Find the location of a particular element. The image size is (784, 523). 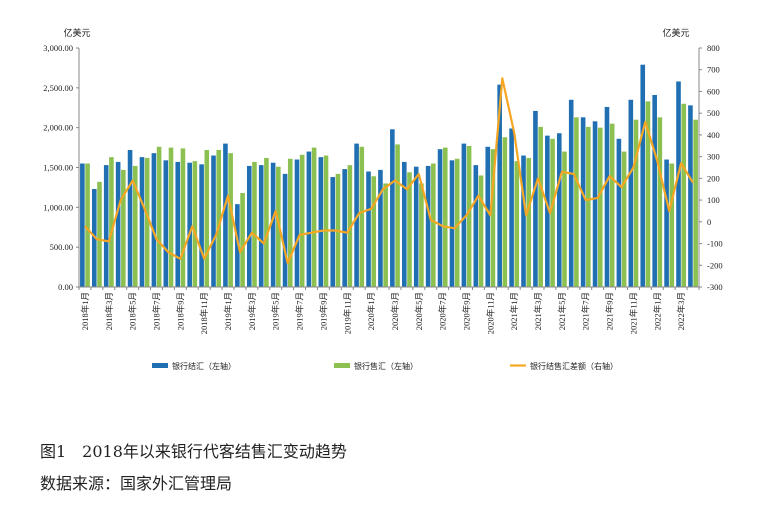

x-tick-label: 2018年7月 is located at coordinates (157, 311).